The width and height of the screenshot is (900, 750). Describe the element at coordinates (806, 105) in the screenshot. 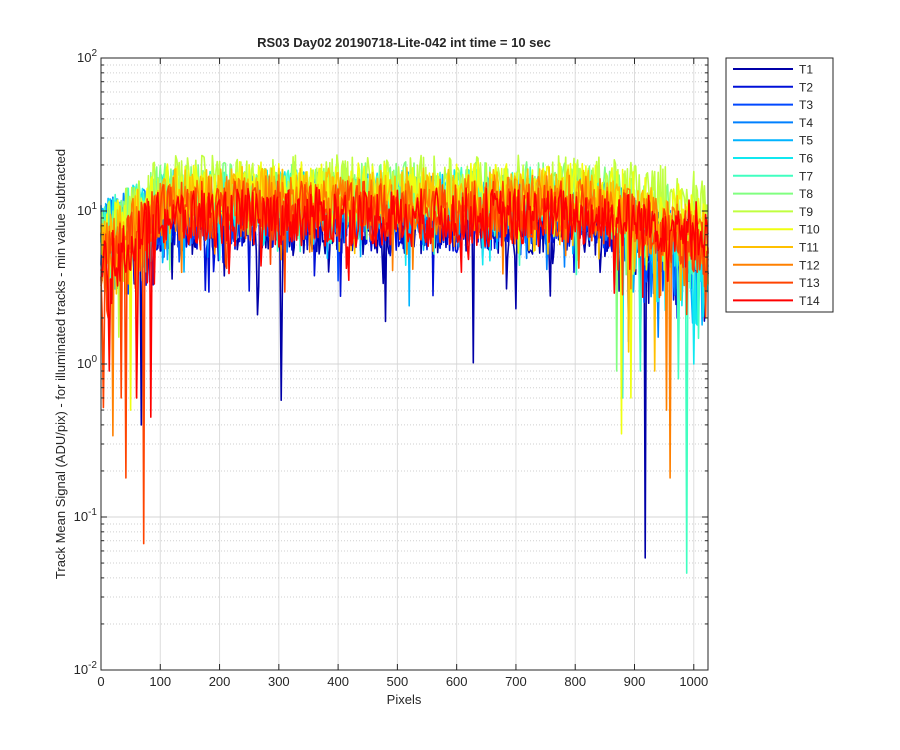

I see `legend-label-t3: T3` at that location.